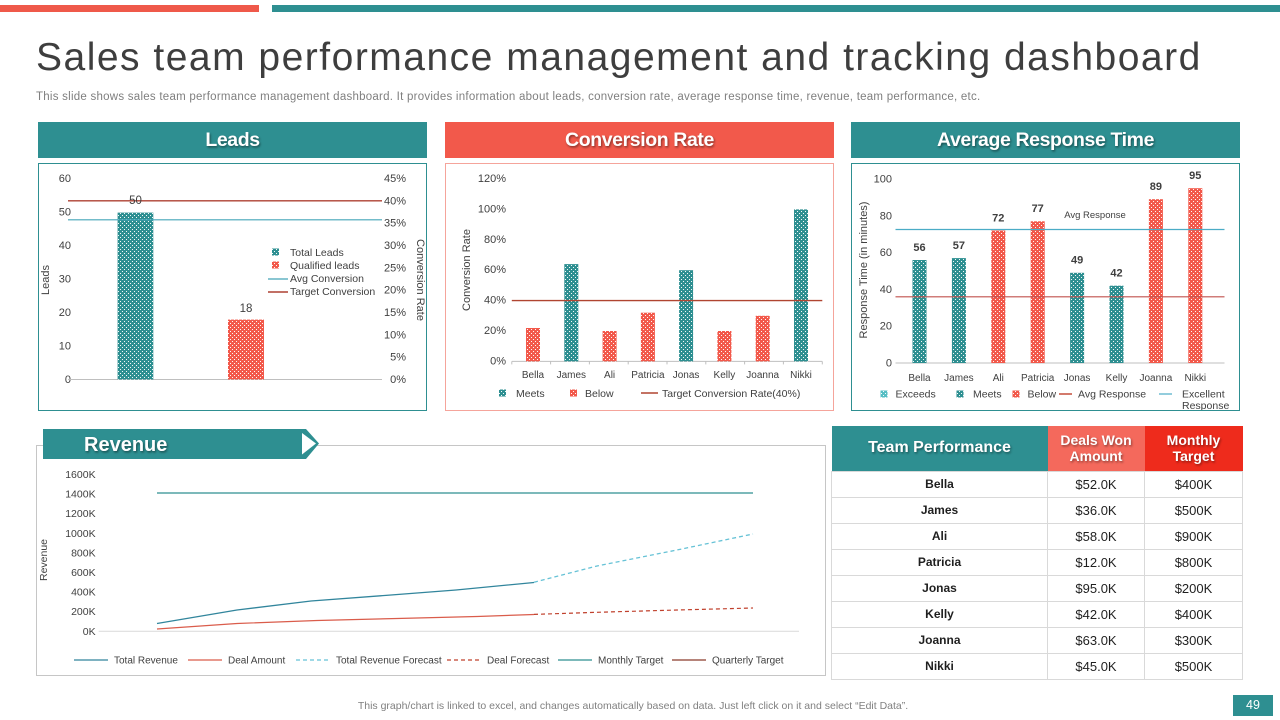  Describe the element at coordinates (518, 661) in the screenshot. I see `svg-text: Deal Forecast` at that location.